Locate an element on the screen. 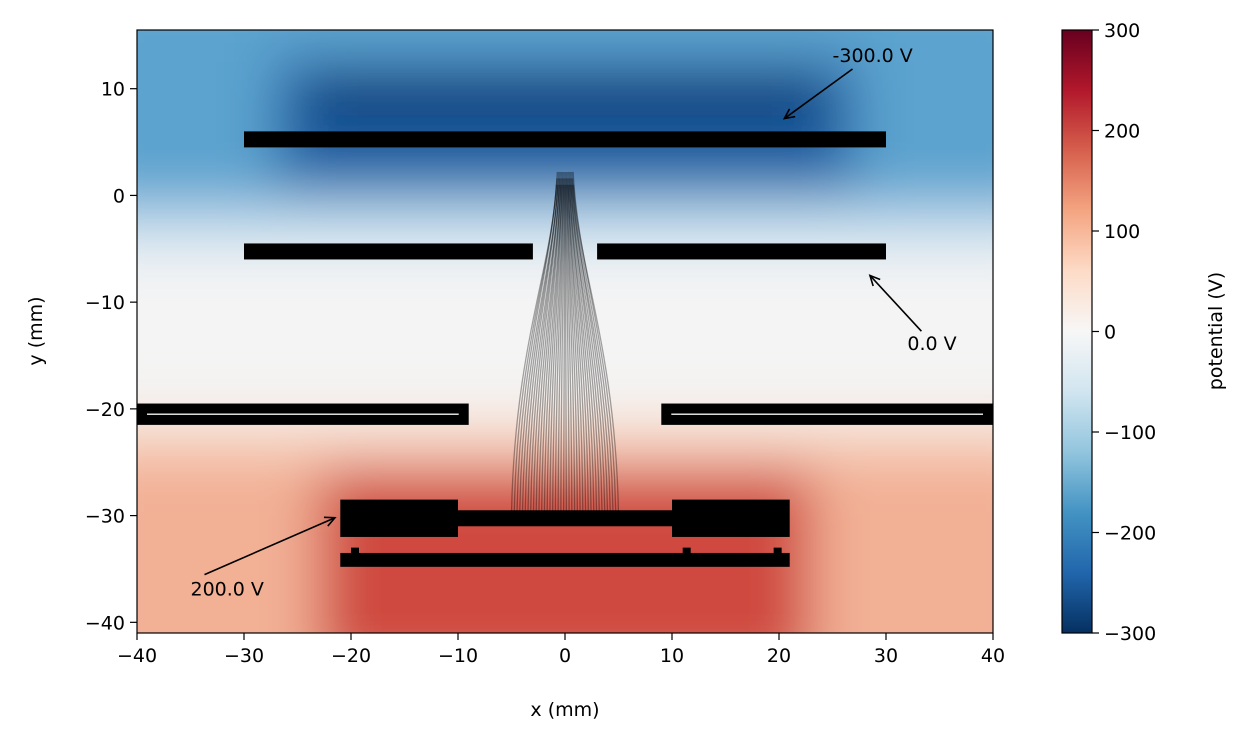 Image resolution: width=1247 pixels, height=745 pixels. x-tick-label: 30 is located at coordinates (886, 656).